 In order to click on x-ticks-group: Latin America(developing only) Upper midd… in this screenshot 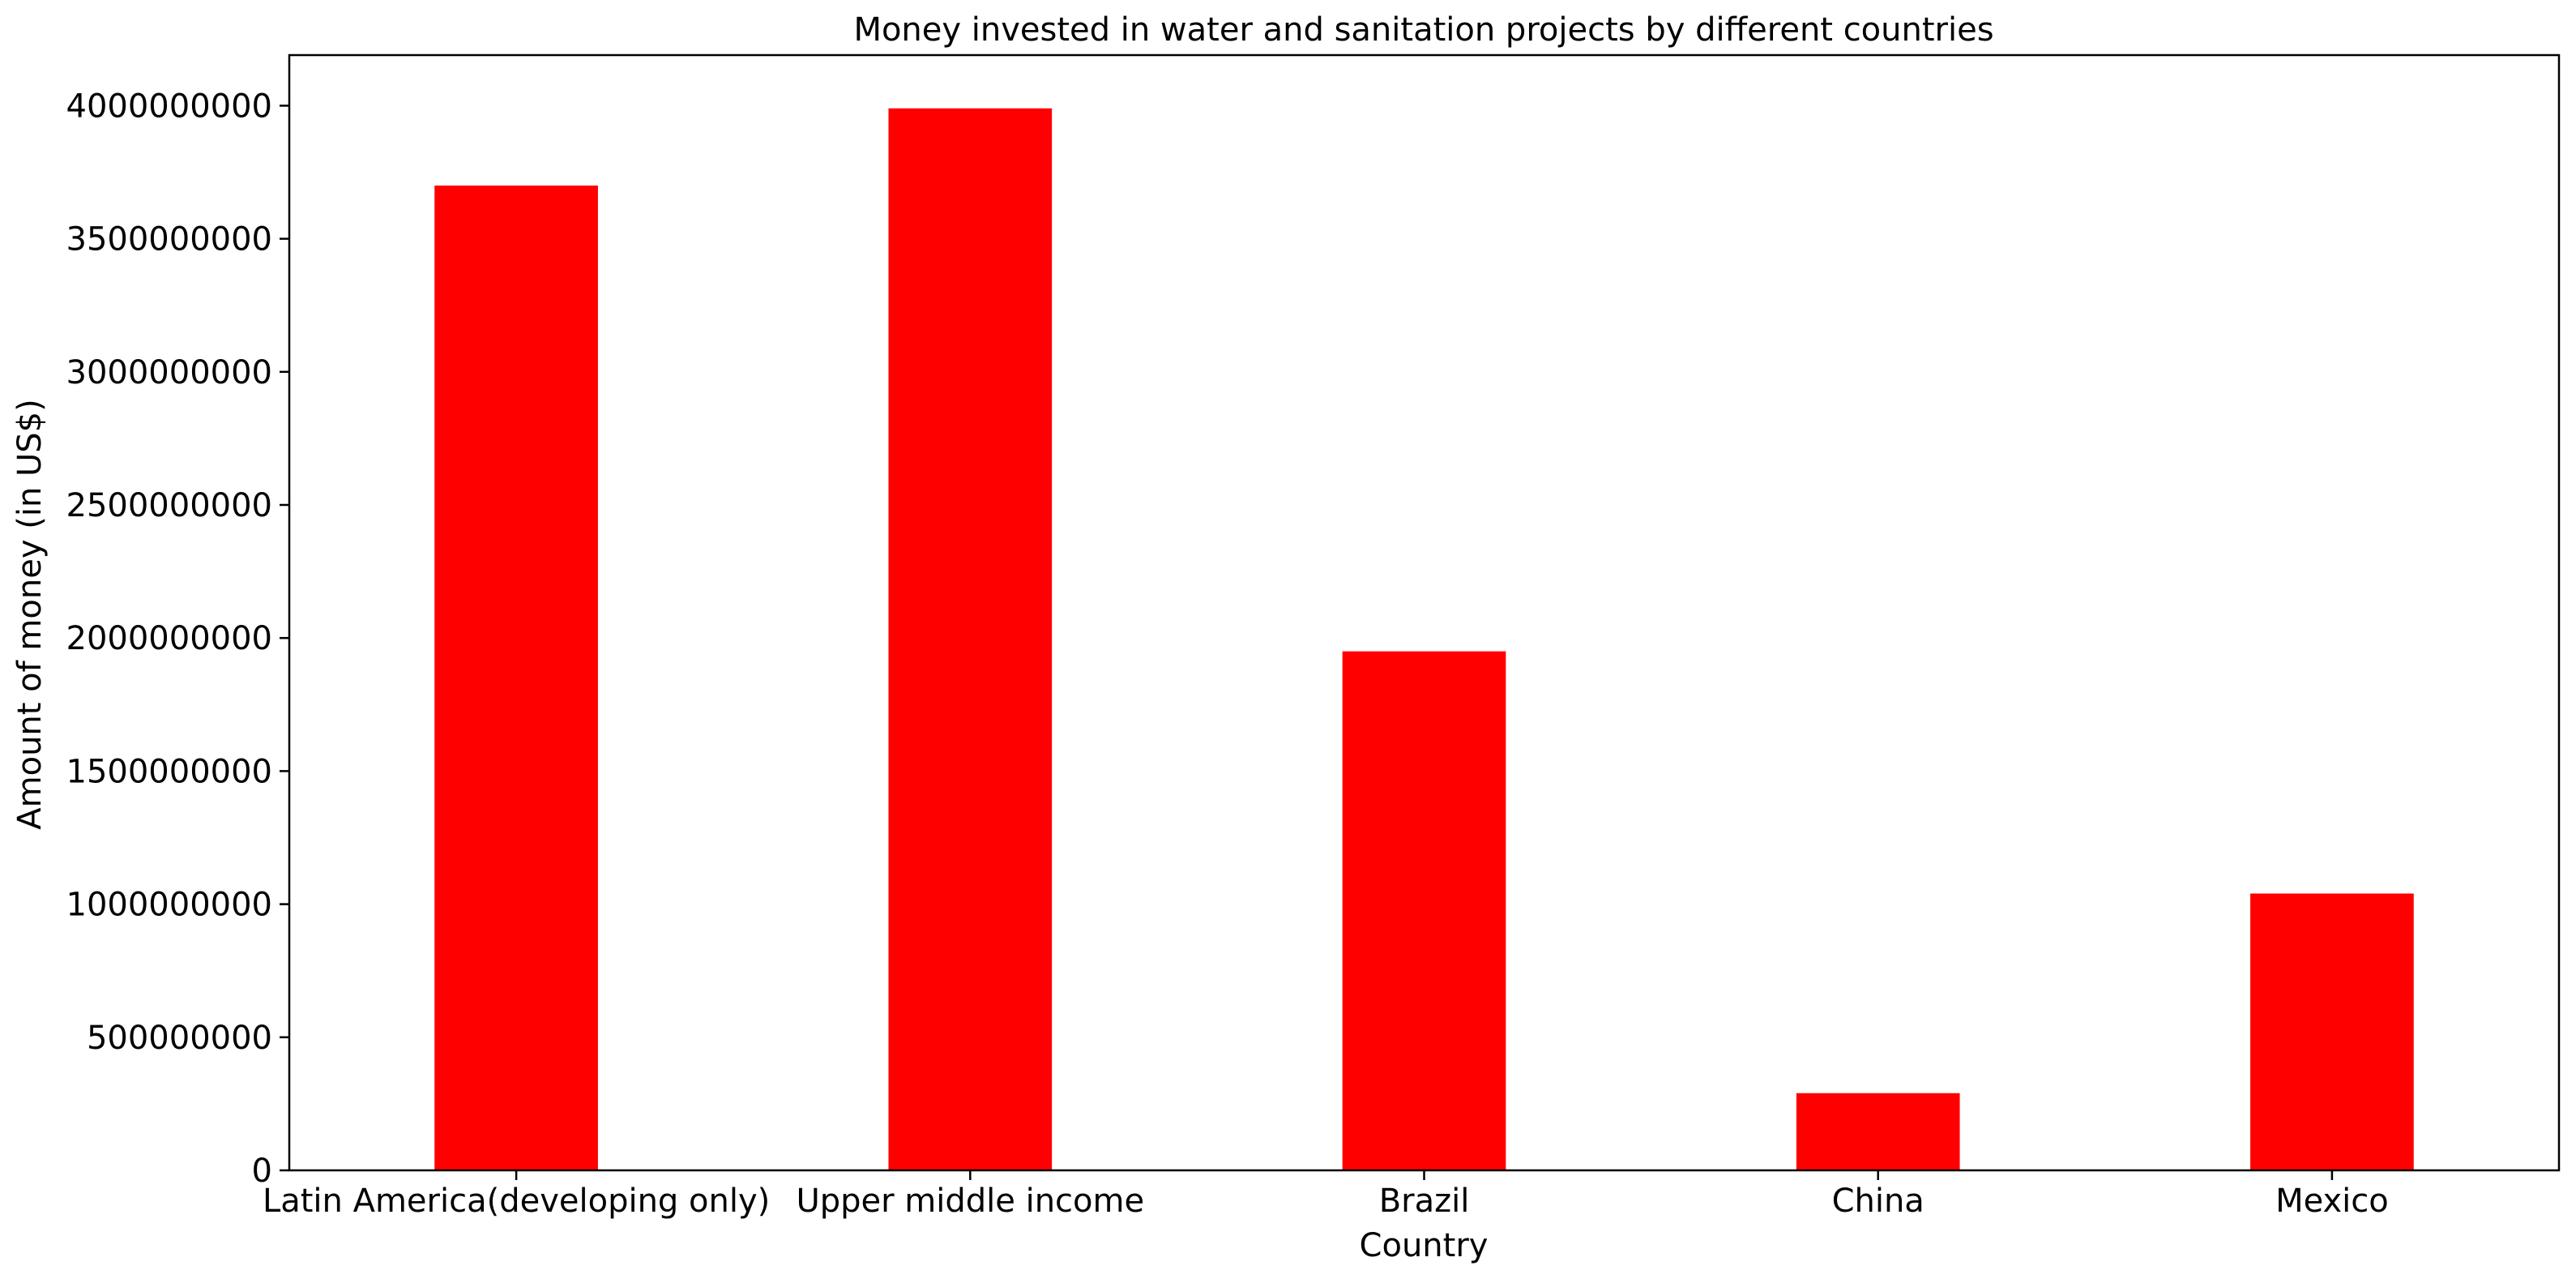, I will do `click(1326, 1195)`.